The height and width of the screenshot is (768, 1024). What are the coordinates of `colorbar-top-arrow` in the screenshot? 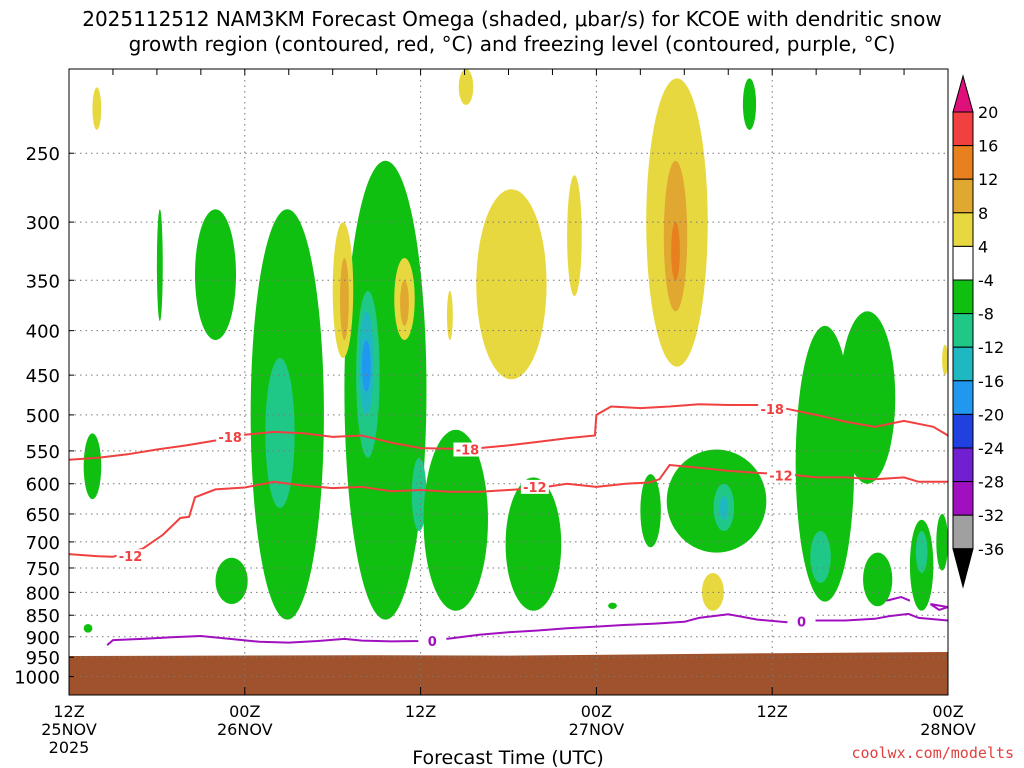 It's located at (963, 93).